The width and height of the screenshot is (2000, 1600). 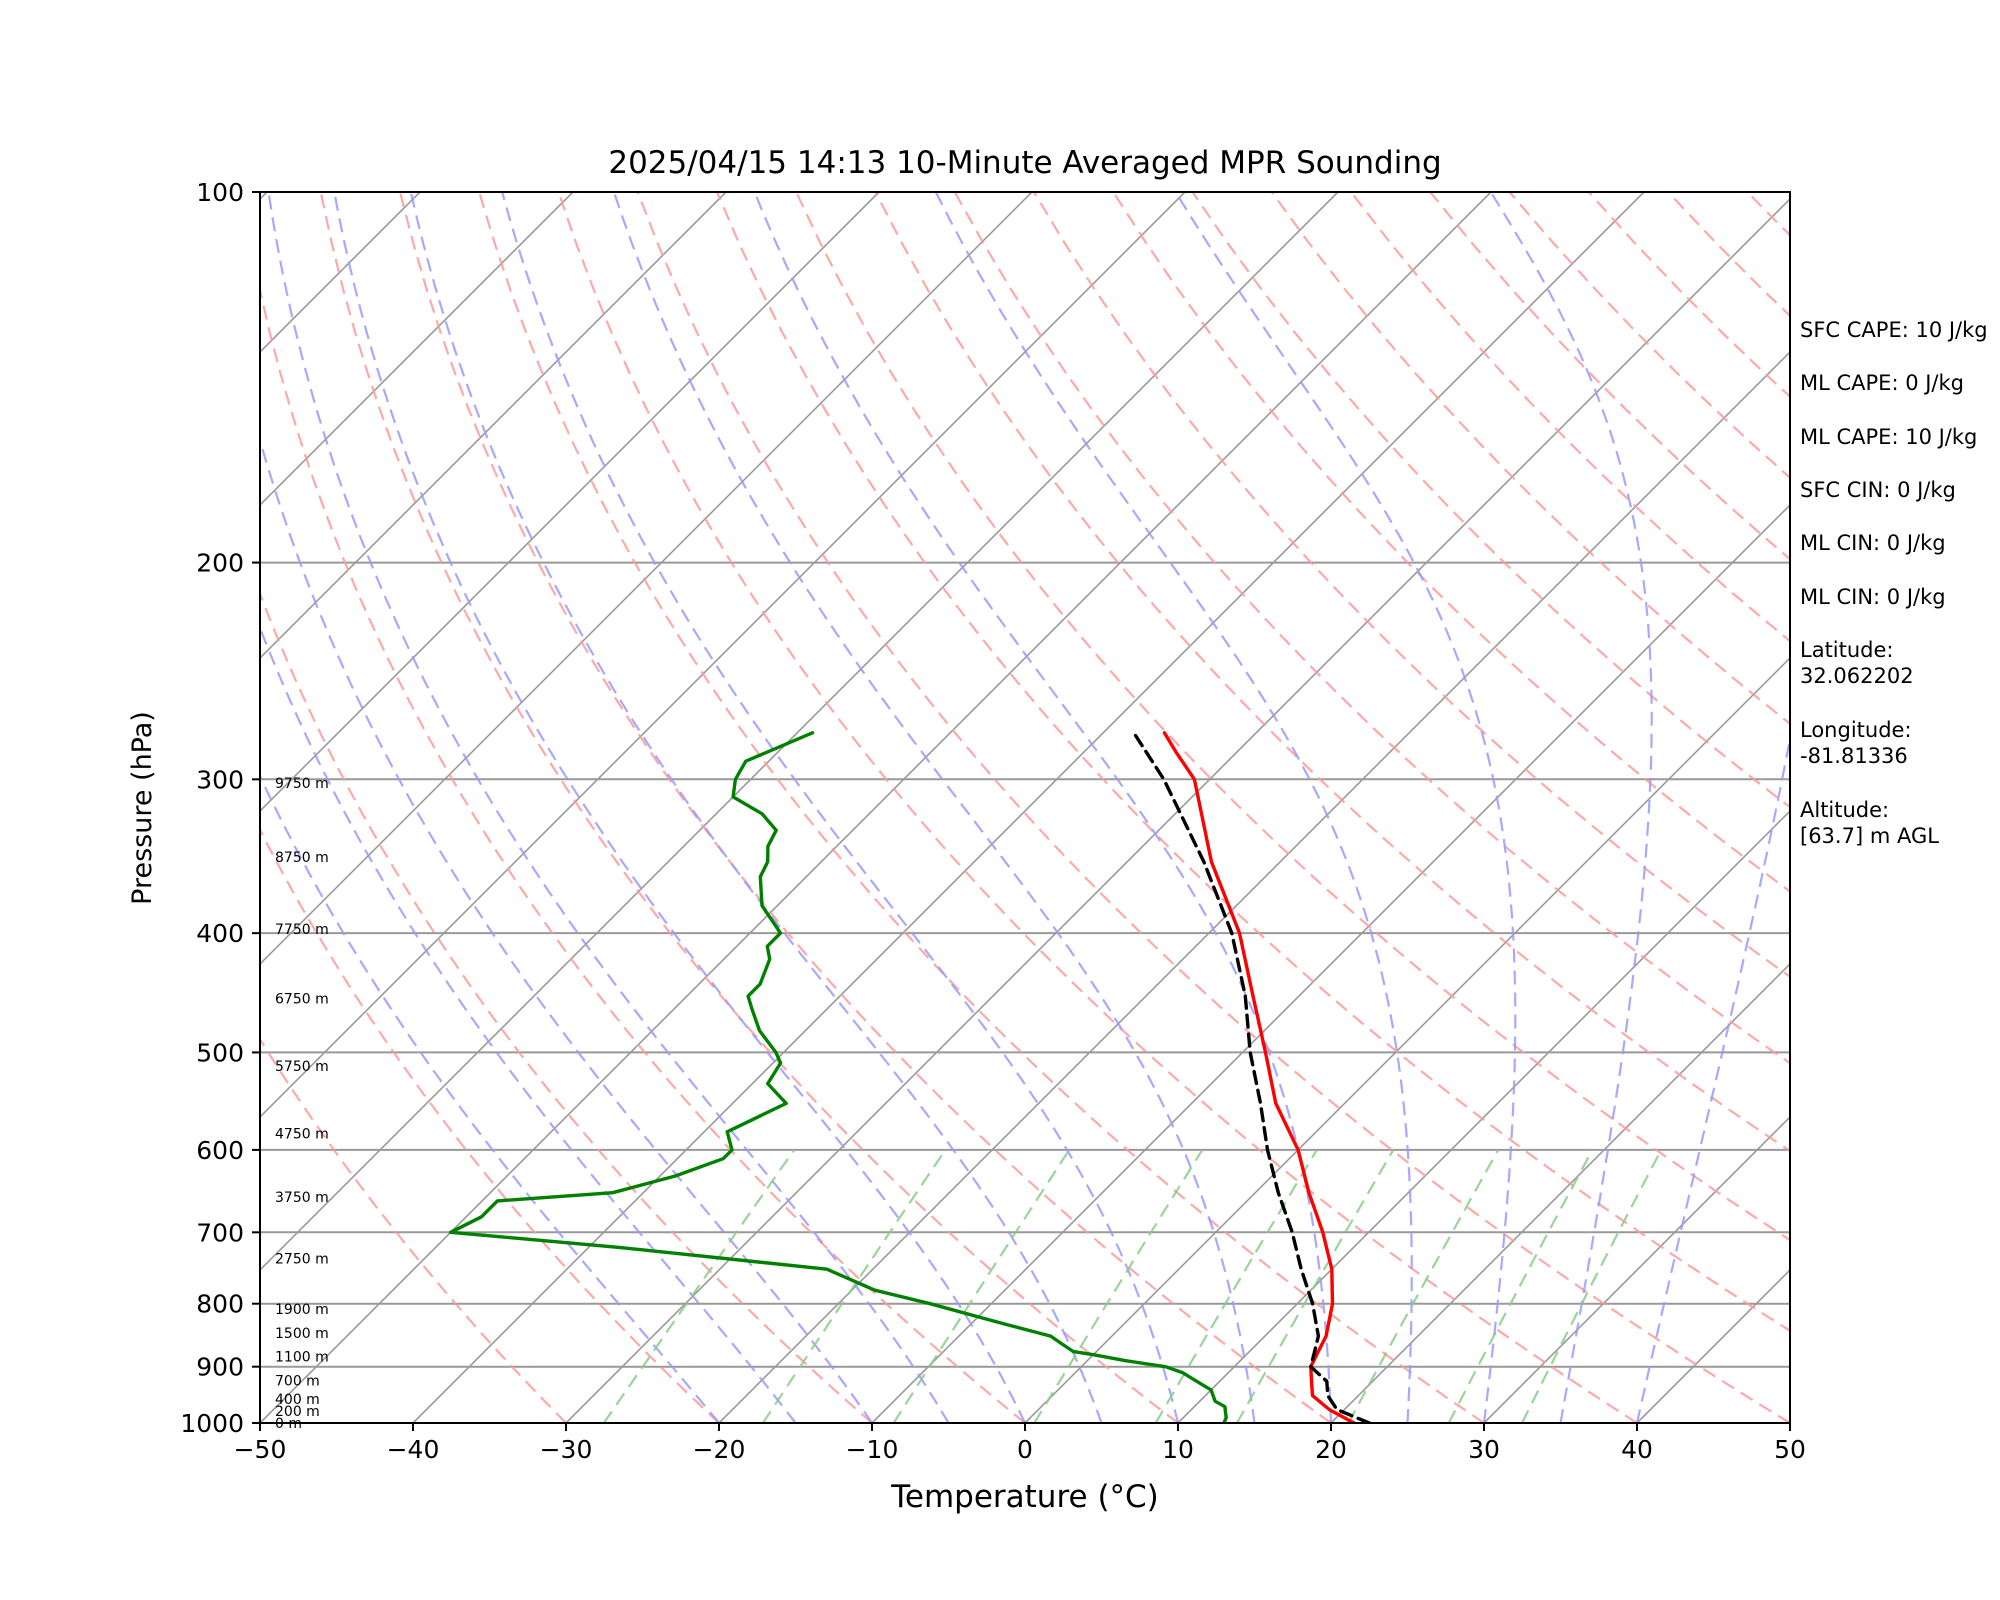 What do you see at coordinates (1878, 490) in the screenshot?
I see `sfc-cin-text: SFC CIN: 0 J/kg` at bounding box center [1878, 490].